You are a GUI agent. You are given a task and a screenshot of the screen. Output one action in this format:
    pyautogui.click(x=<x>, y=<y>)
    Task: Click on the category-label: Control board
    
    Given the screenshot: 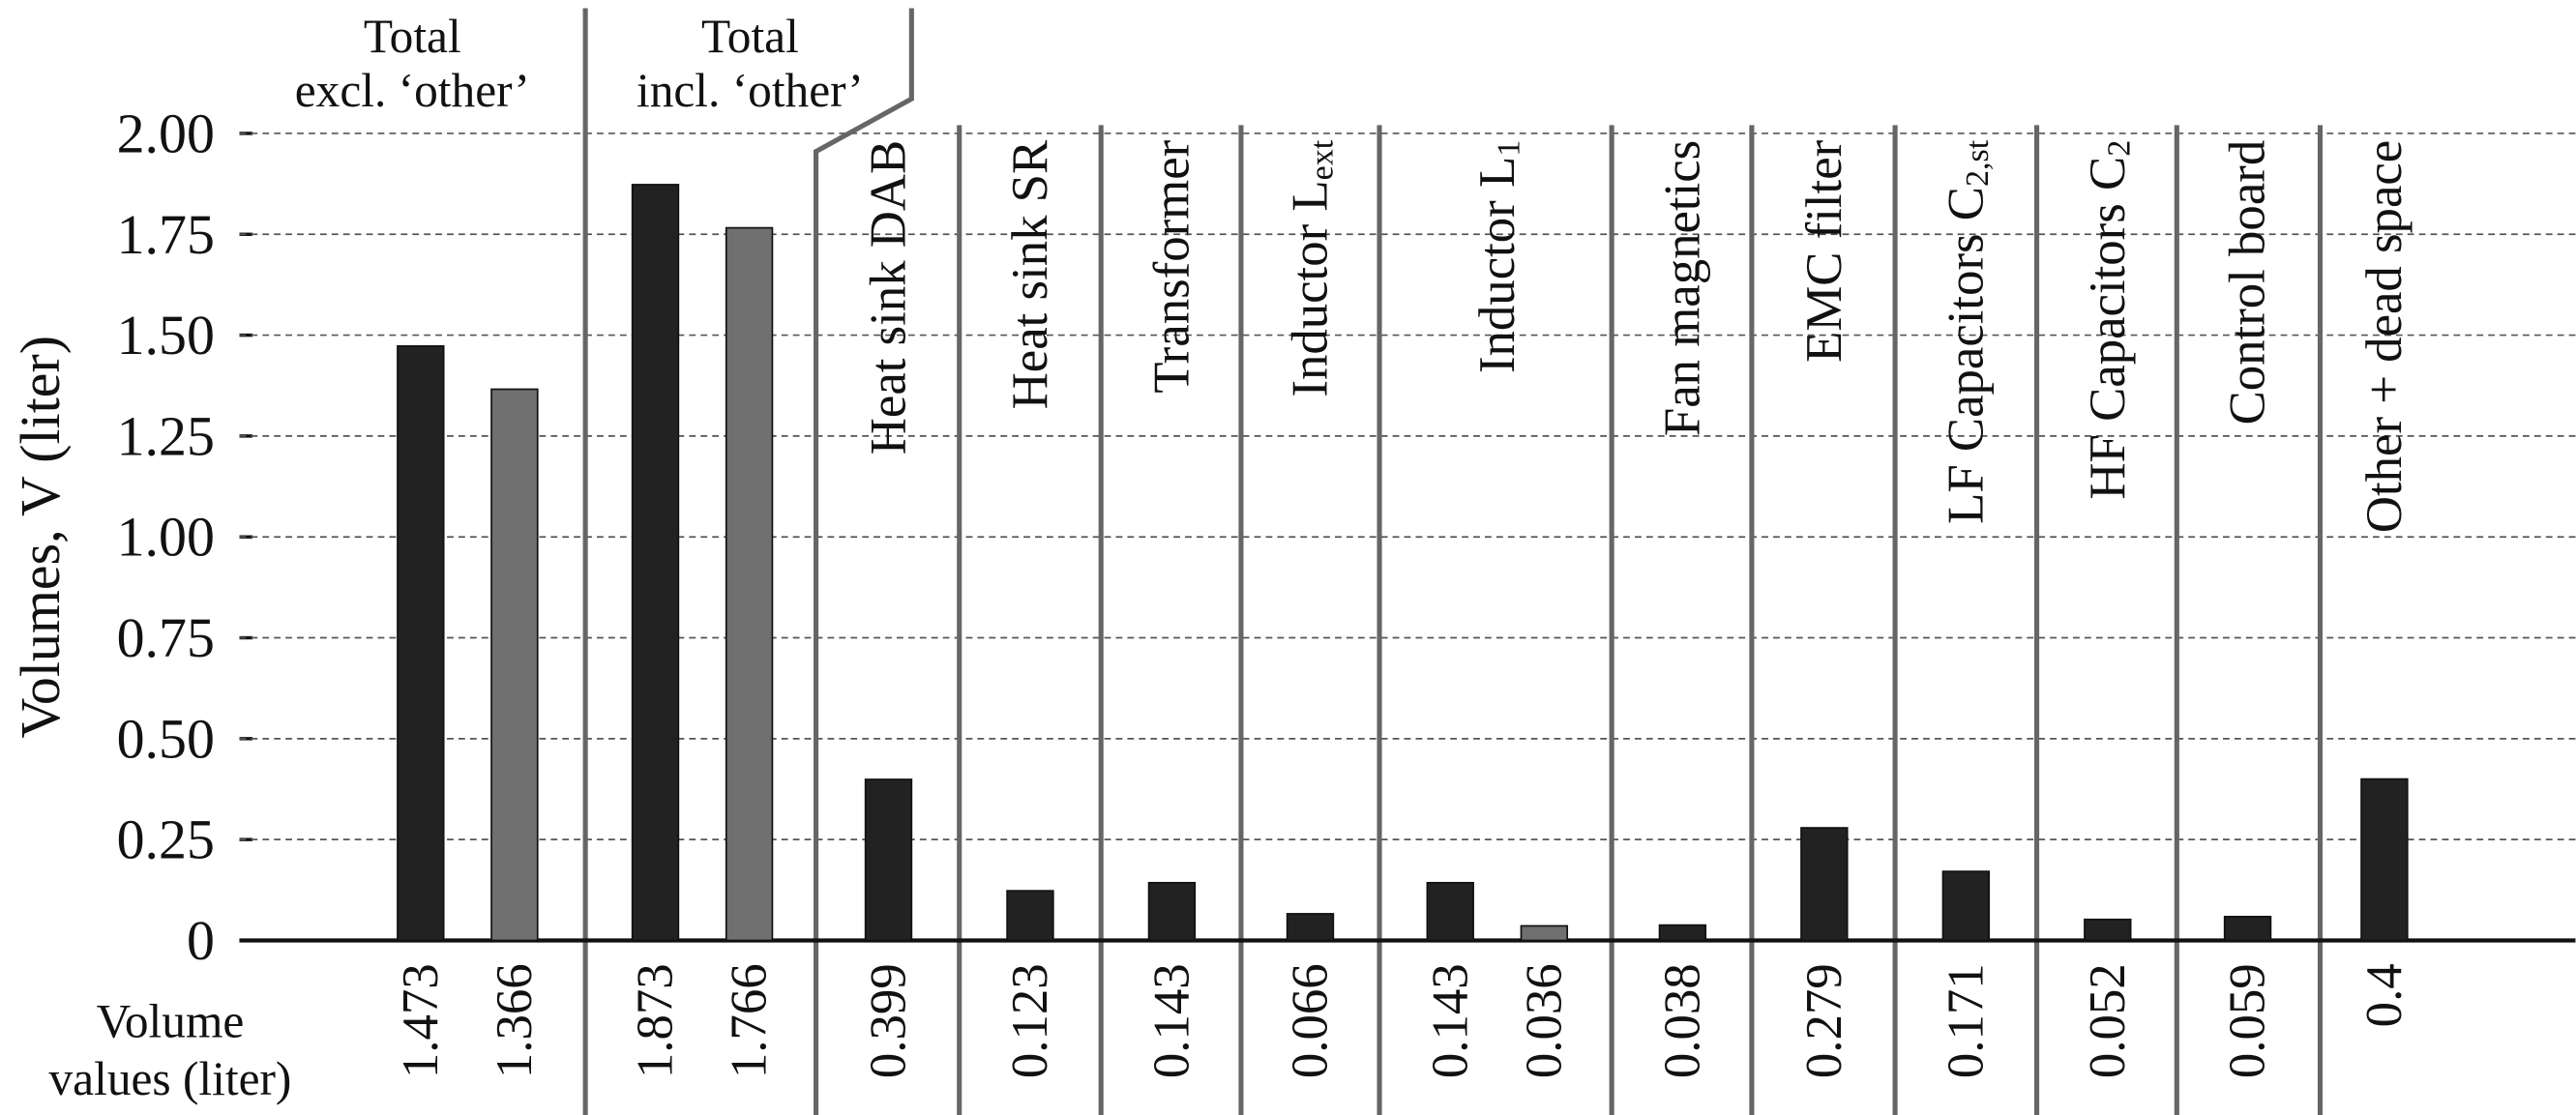 What is the action you would take?
    pyautogui.click(x=2248, y=282)
    